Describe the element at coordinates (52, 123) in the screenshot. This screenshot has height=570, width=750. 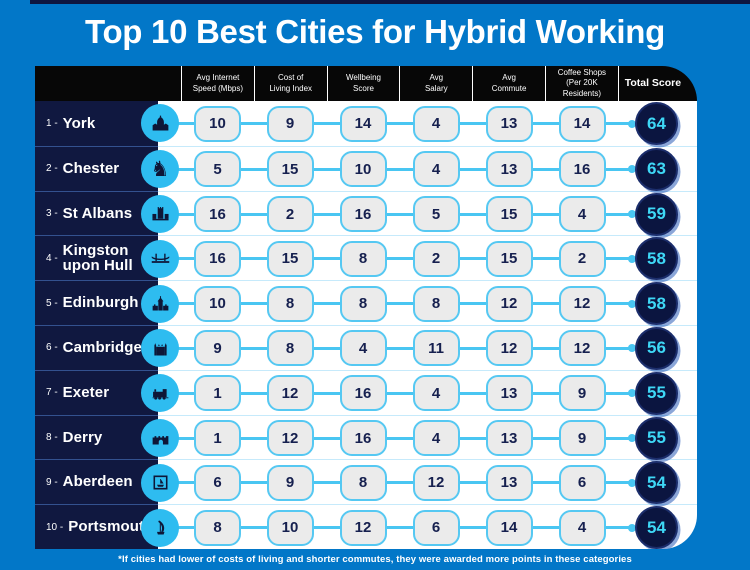
I see `city-rank: 1 -` at that location.